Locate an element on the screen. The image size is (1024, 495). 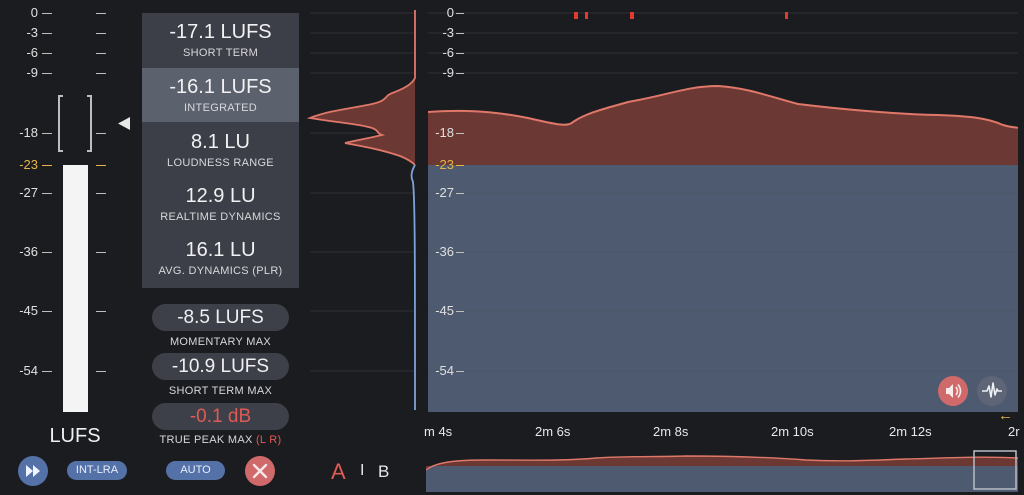
loudness-meter-bar is located at coordinates (75, 288).